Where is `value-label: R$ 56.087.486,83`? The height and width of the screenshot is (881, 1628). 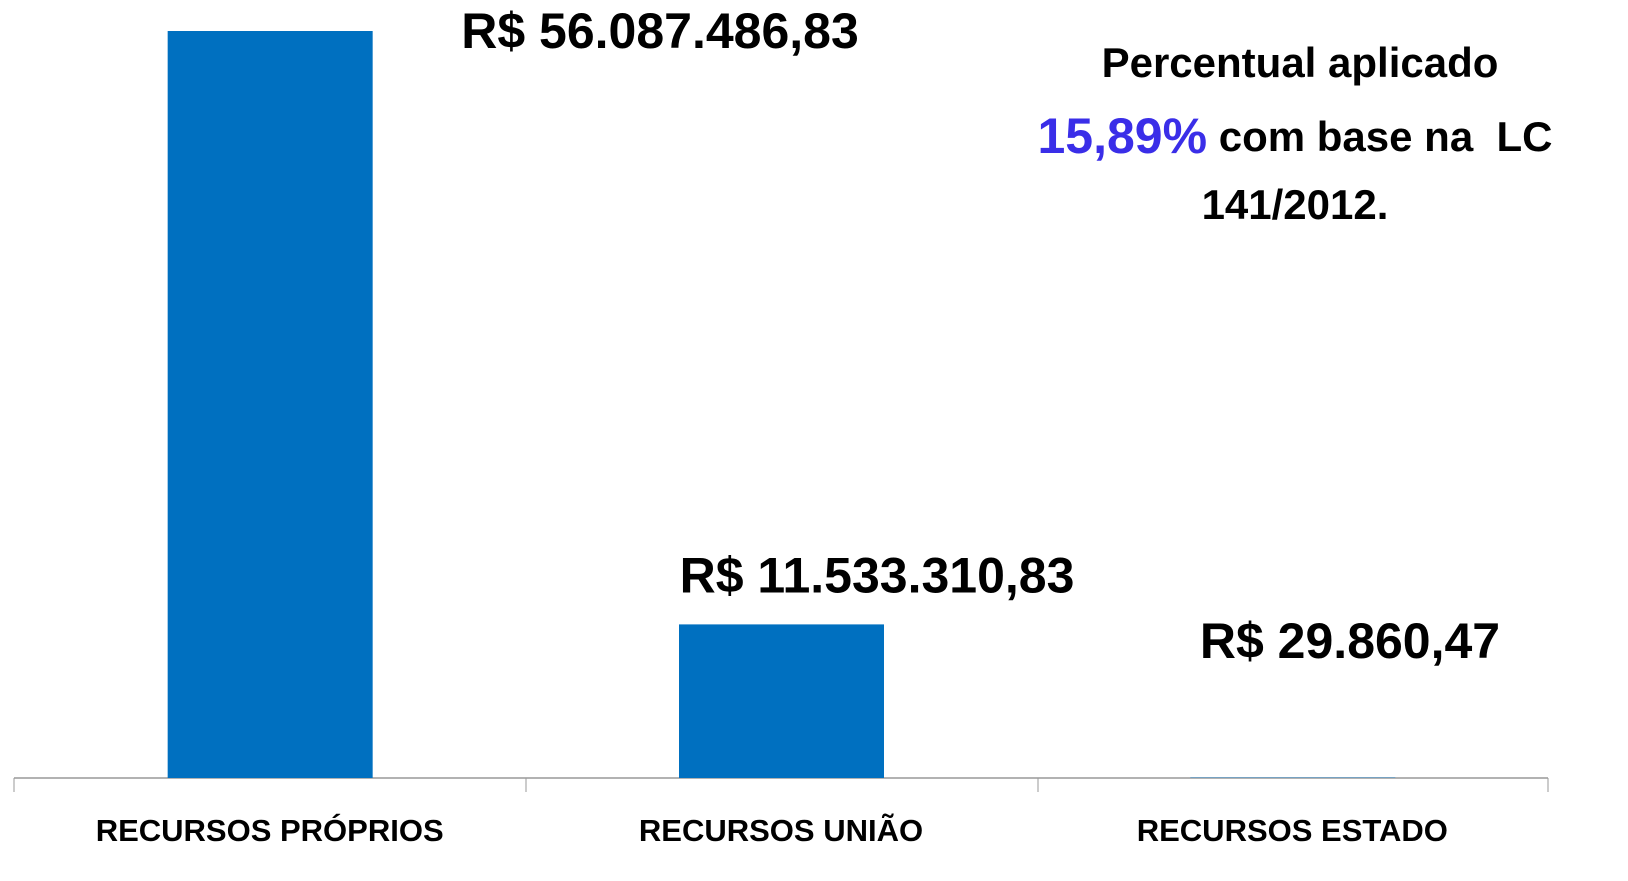 value-label: R$ 56.087.486,83 is located at coordinates (660, 31).